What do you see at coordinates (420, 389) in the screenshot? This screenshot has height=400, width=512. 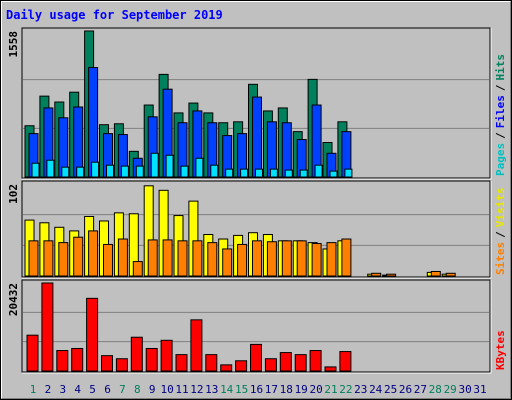 I see `x-tick-label: 27` at bounding box center [420, 389].